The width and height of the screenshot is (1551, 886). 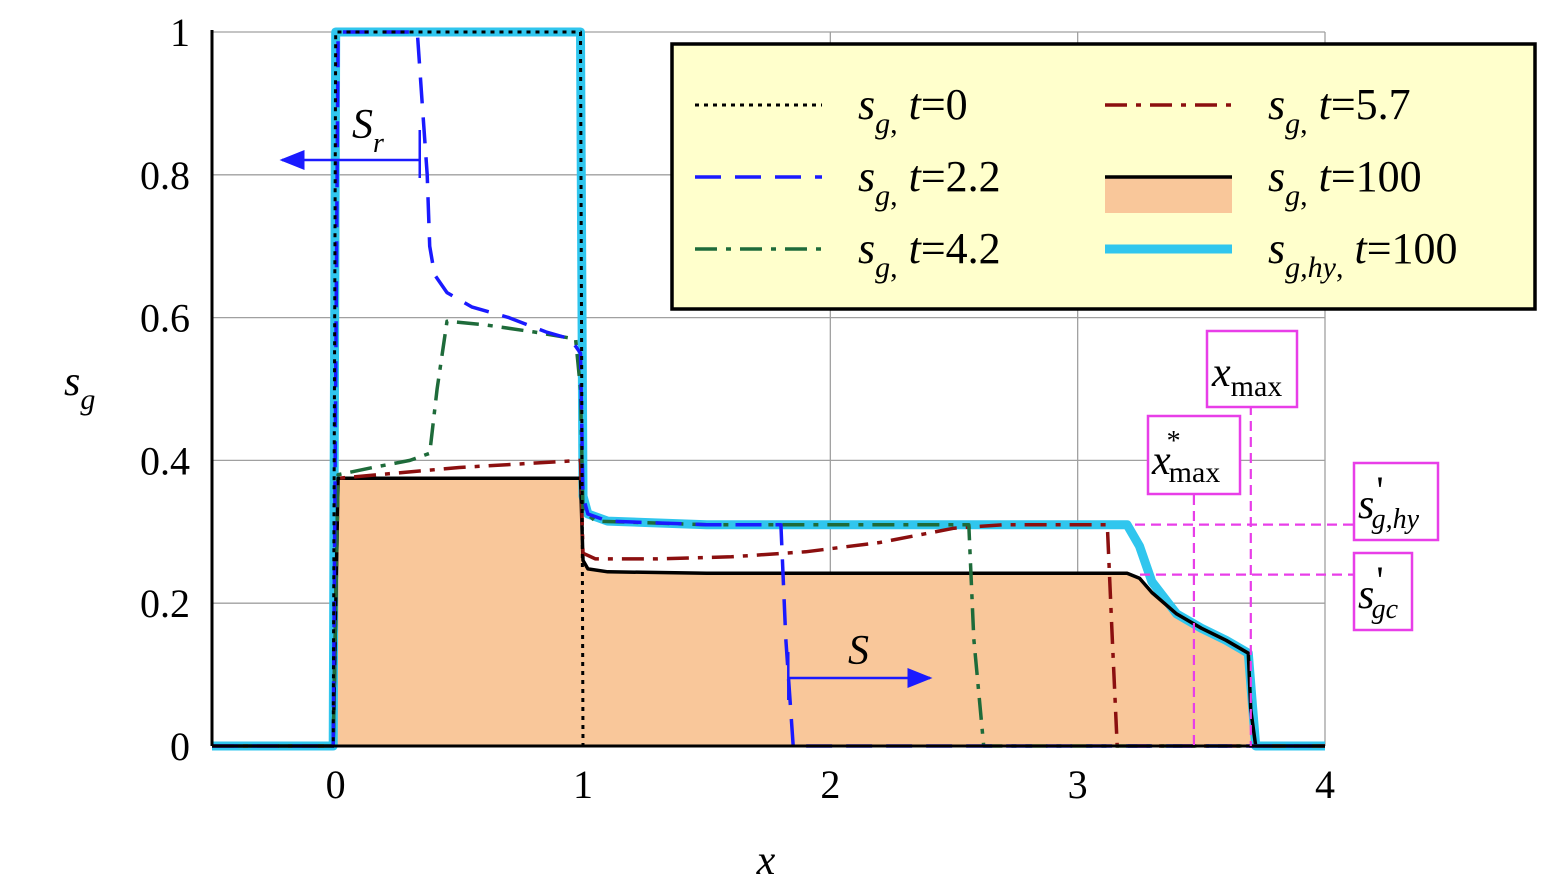 What do you see at coordinates (583, 784) in the screenshot?
I see `x-tick-label-1: 1` at bounding box center [583, 784].